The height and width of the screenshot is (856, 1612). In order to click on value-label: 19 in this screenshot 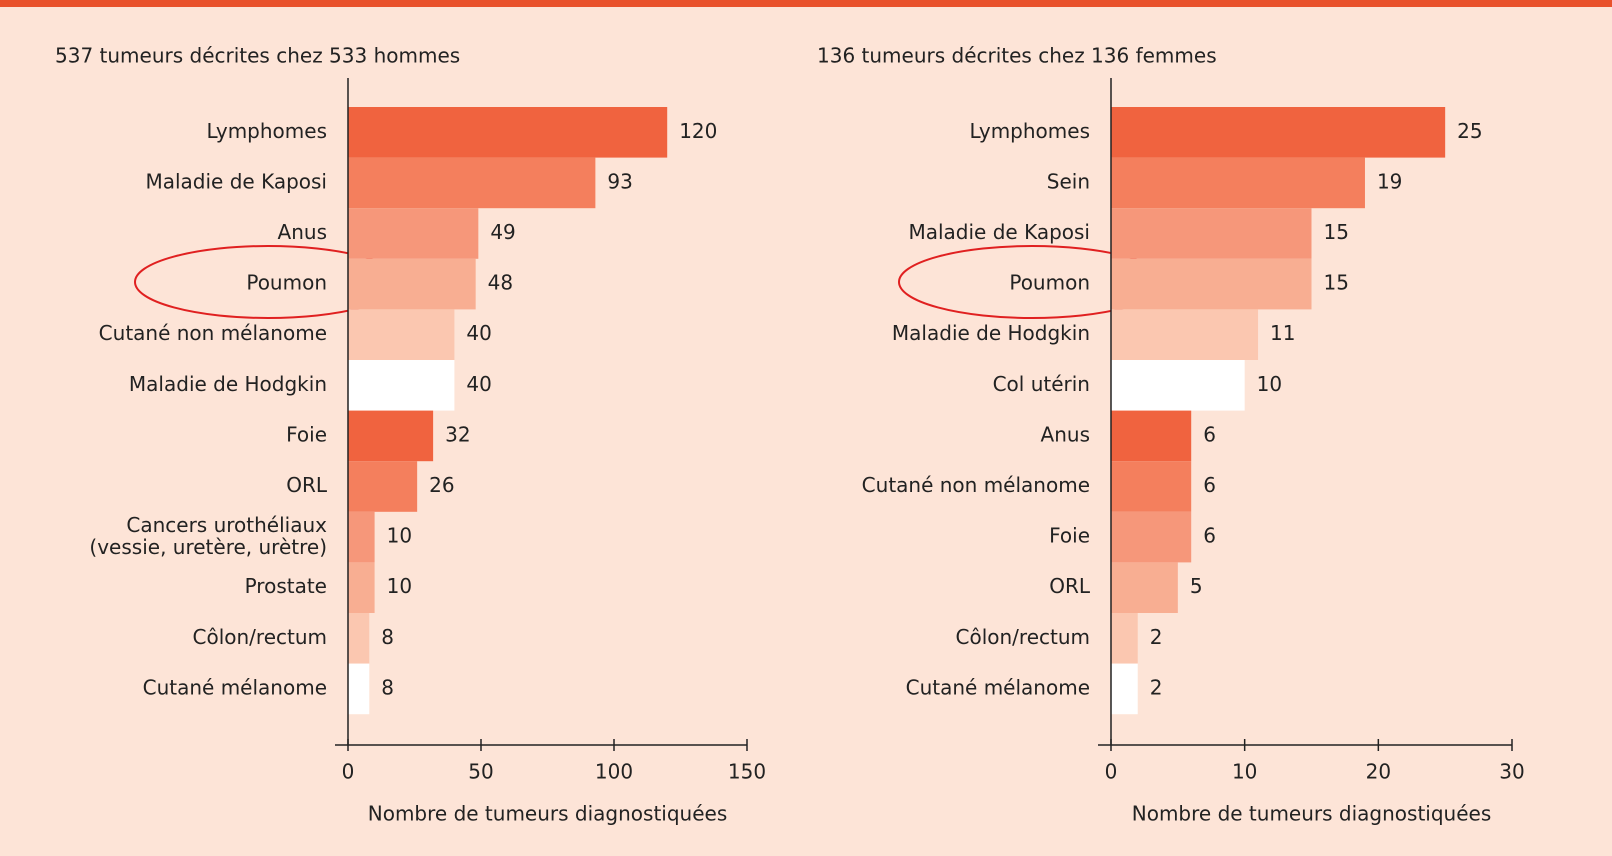, I will do `click(1389, 181)`.